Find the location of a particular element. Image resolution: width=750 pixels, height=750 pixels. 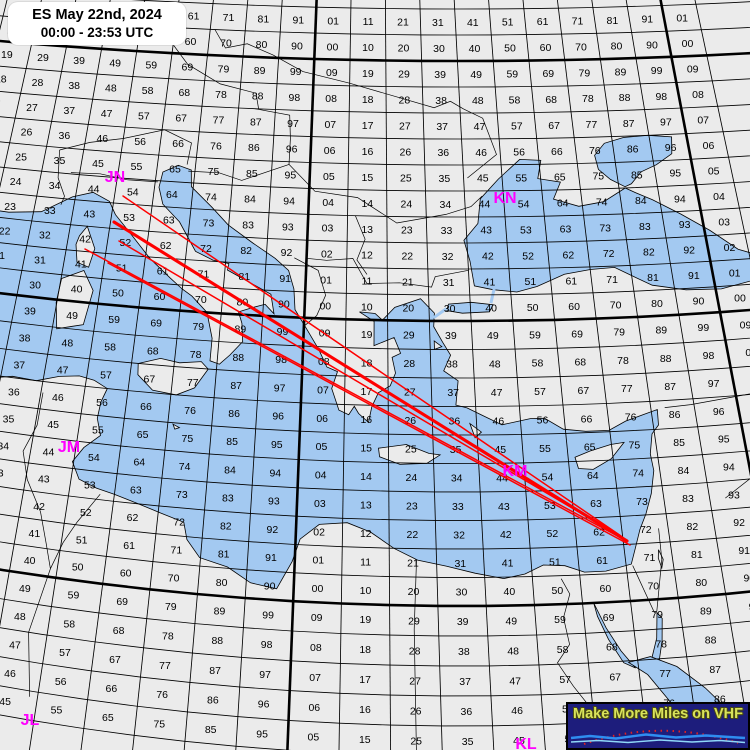

horizon-wave is located at coordinates (658, 736).